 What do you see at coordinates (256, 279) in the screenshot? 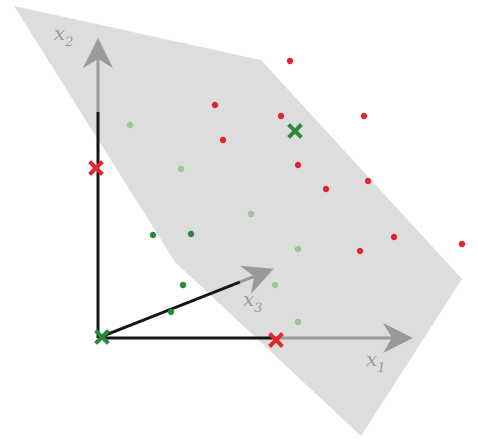
I see `x3-axis-arrow` at bounding box center [256, 279].